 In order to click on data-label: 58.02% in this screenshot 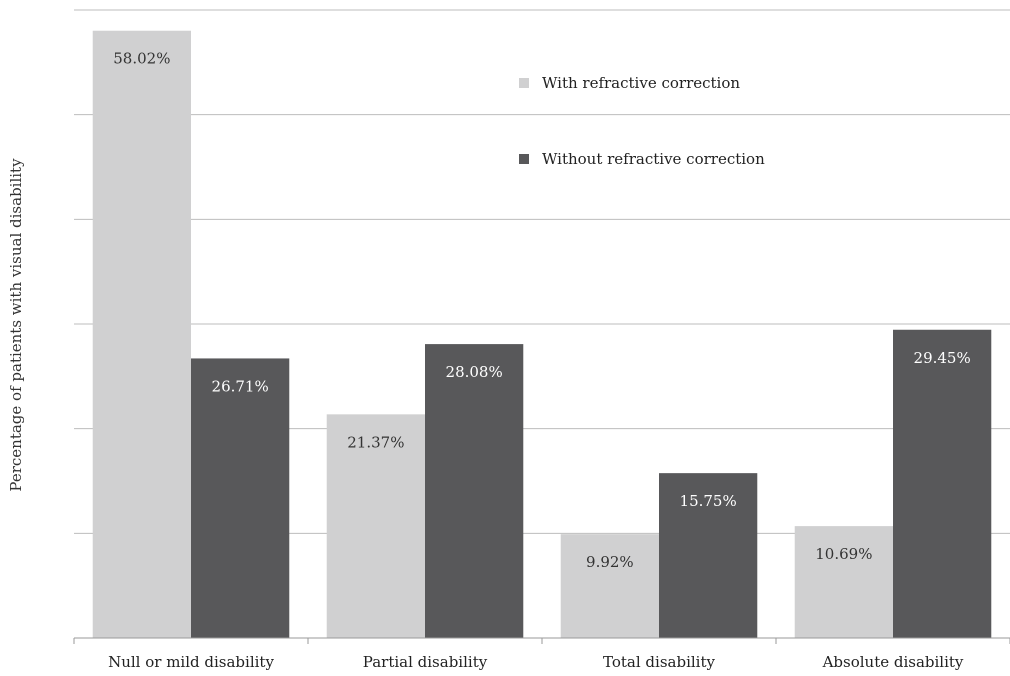, I will do `click(141, 59)`.